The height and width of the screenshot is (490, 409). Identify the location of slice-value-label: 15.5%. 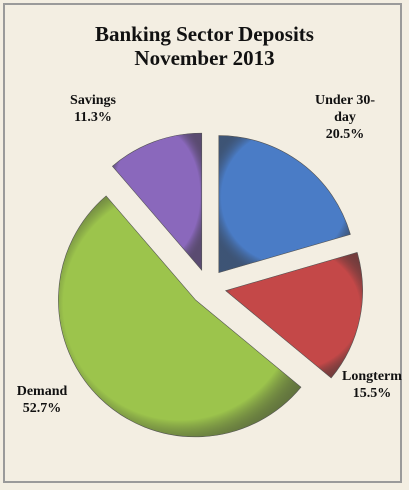
(372, 393).